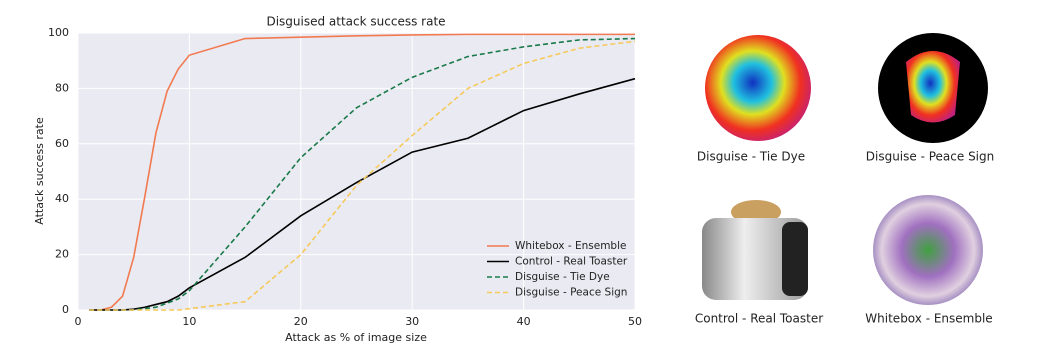 This screenshot has width=1059, height=364. I want to click on y-tick-label: 40, so click(62, 198).